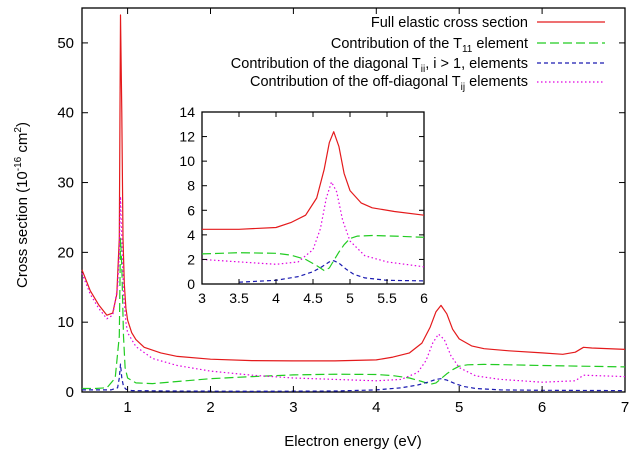  What do you see at coordinates (65, 183) in the screenshot?
I see `y-tick-label: 30` at bounding box center [65, 183].